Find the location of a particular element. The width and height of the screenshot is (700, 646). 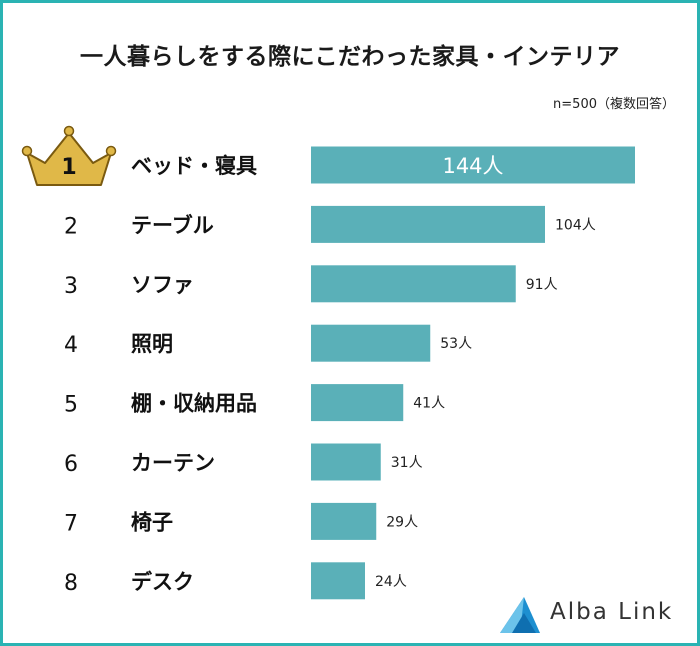

logo-text: Alba Link is located at coordinates (612, 612).